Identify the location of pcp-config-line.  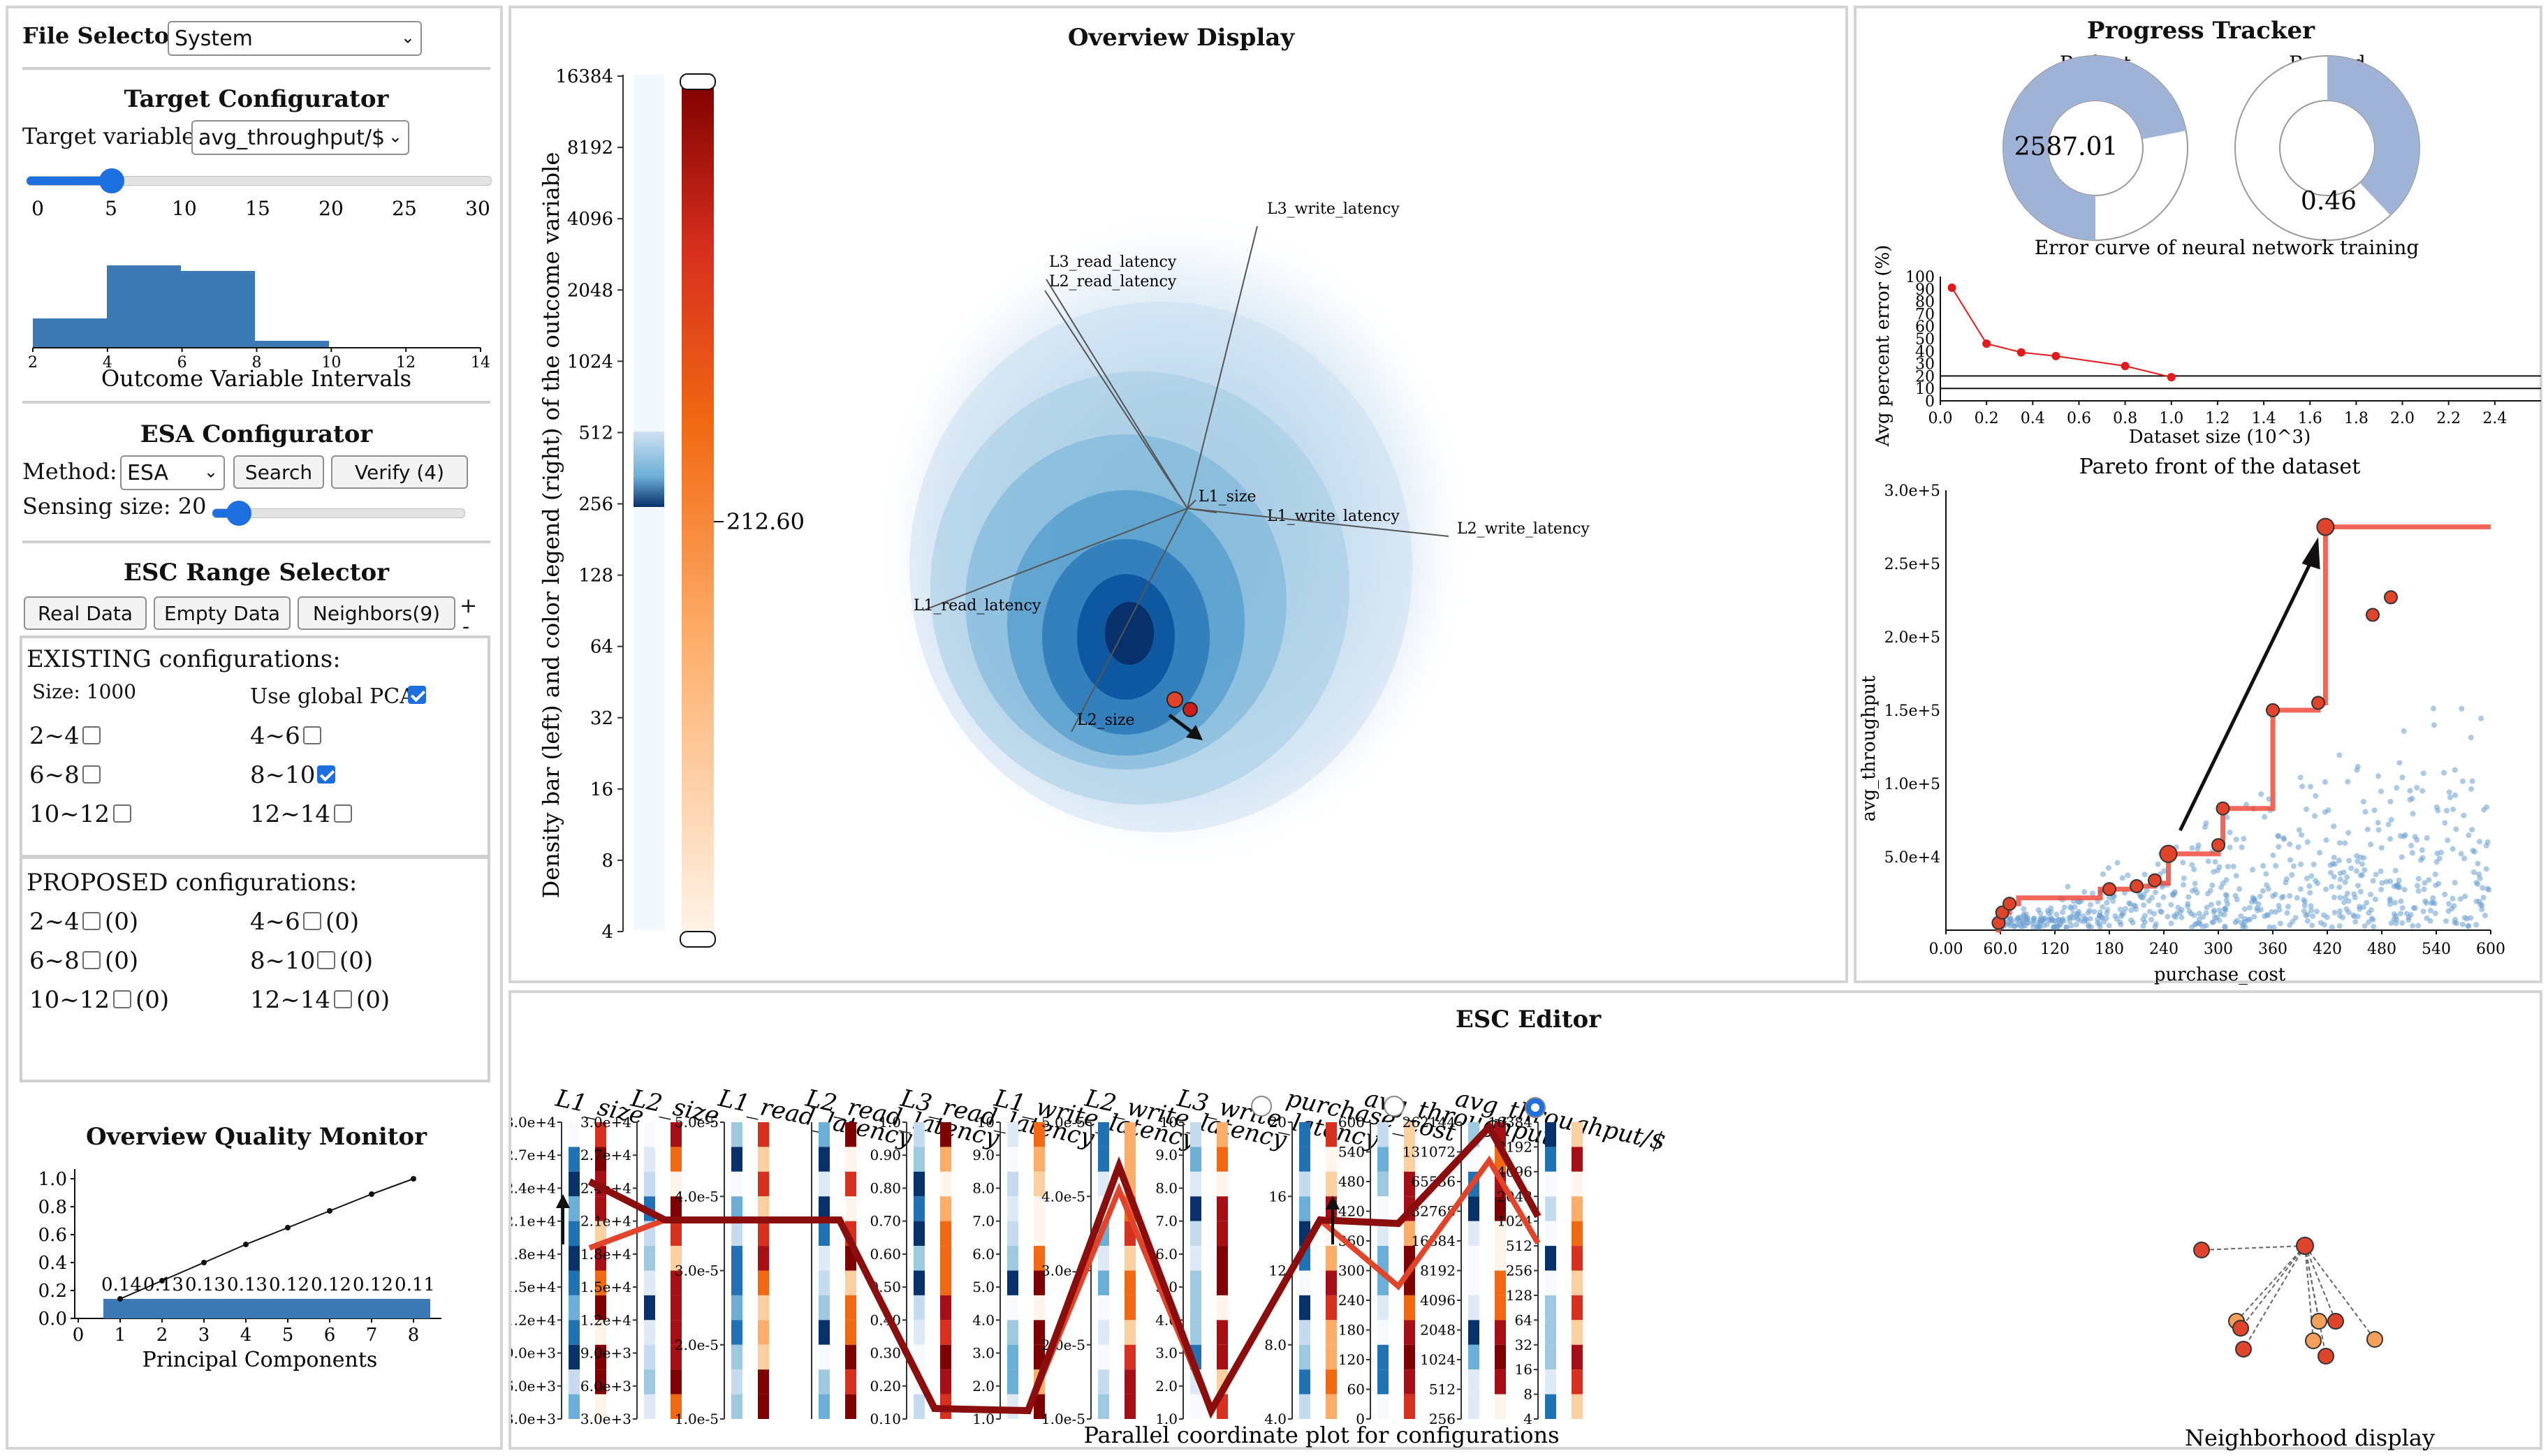
(1064, 1270).